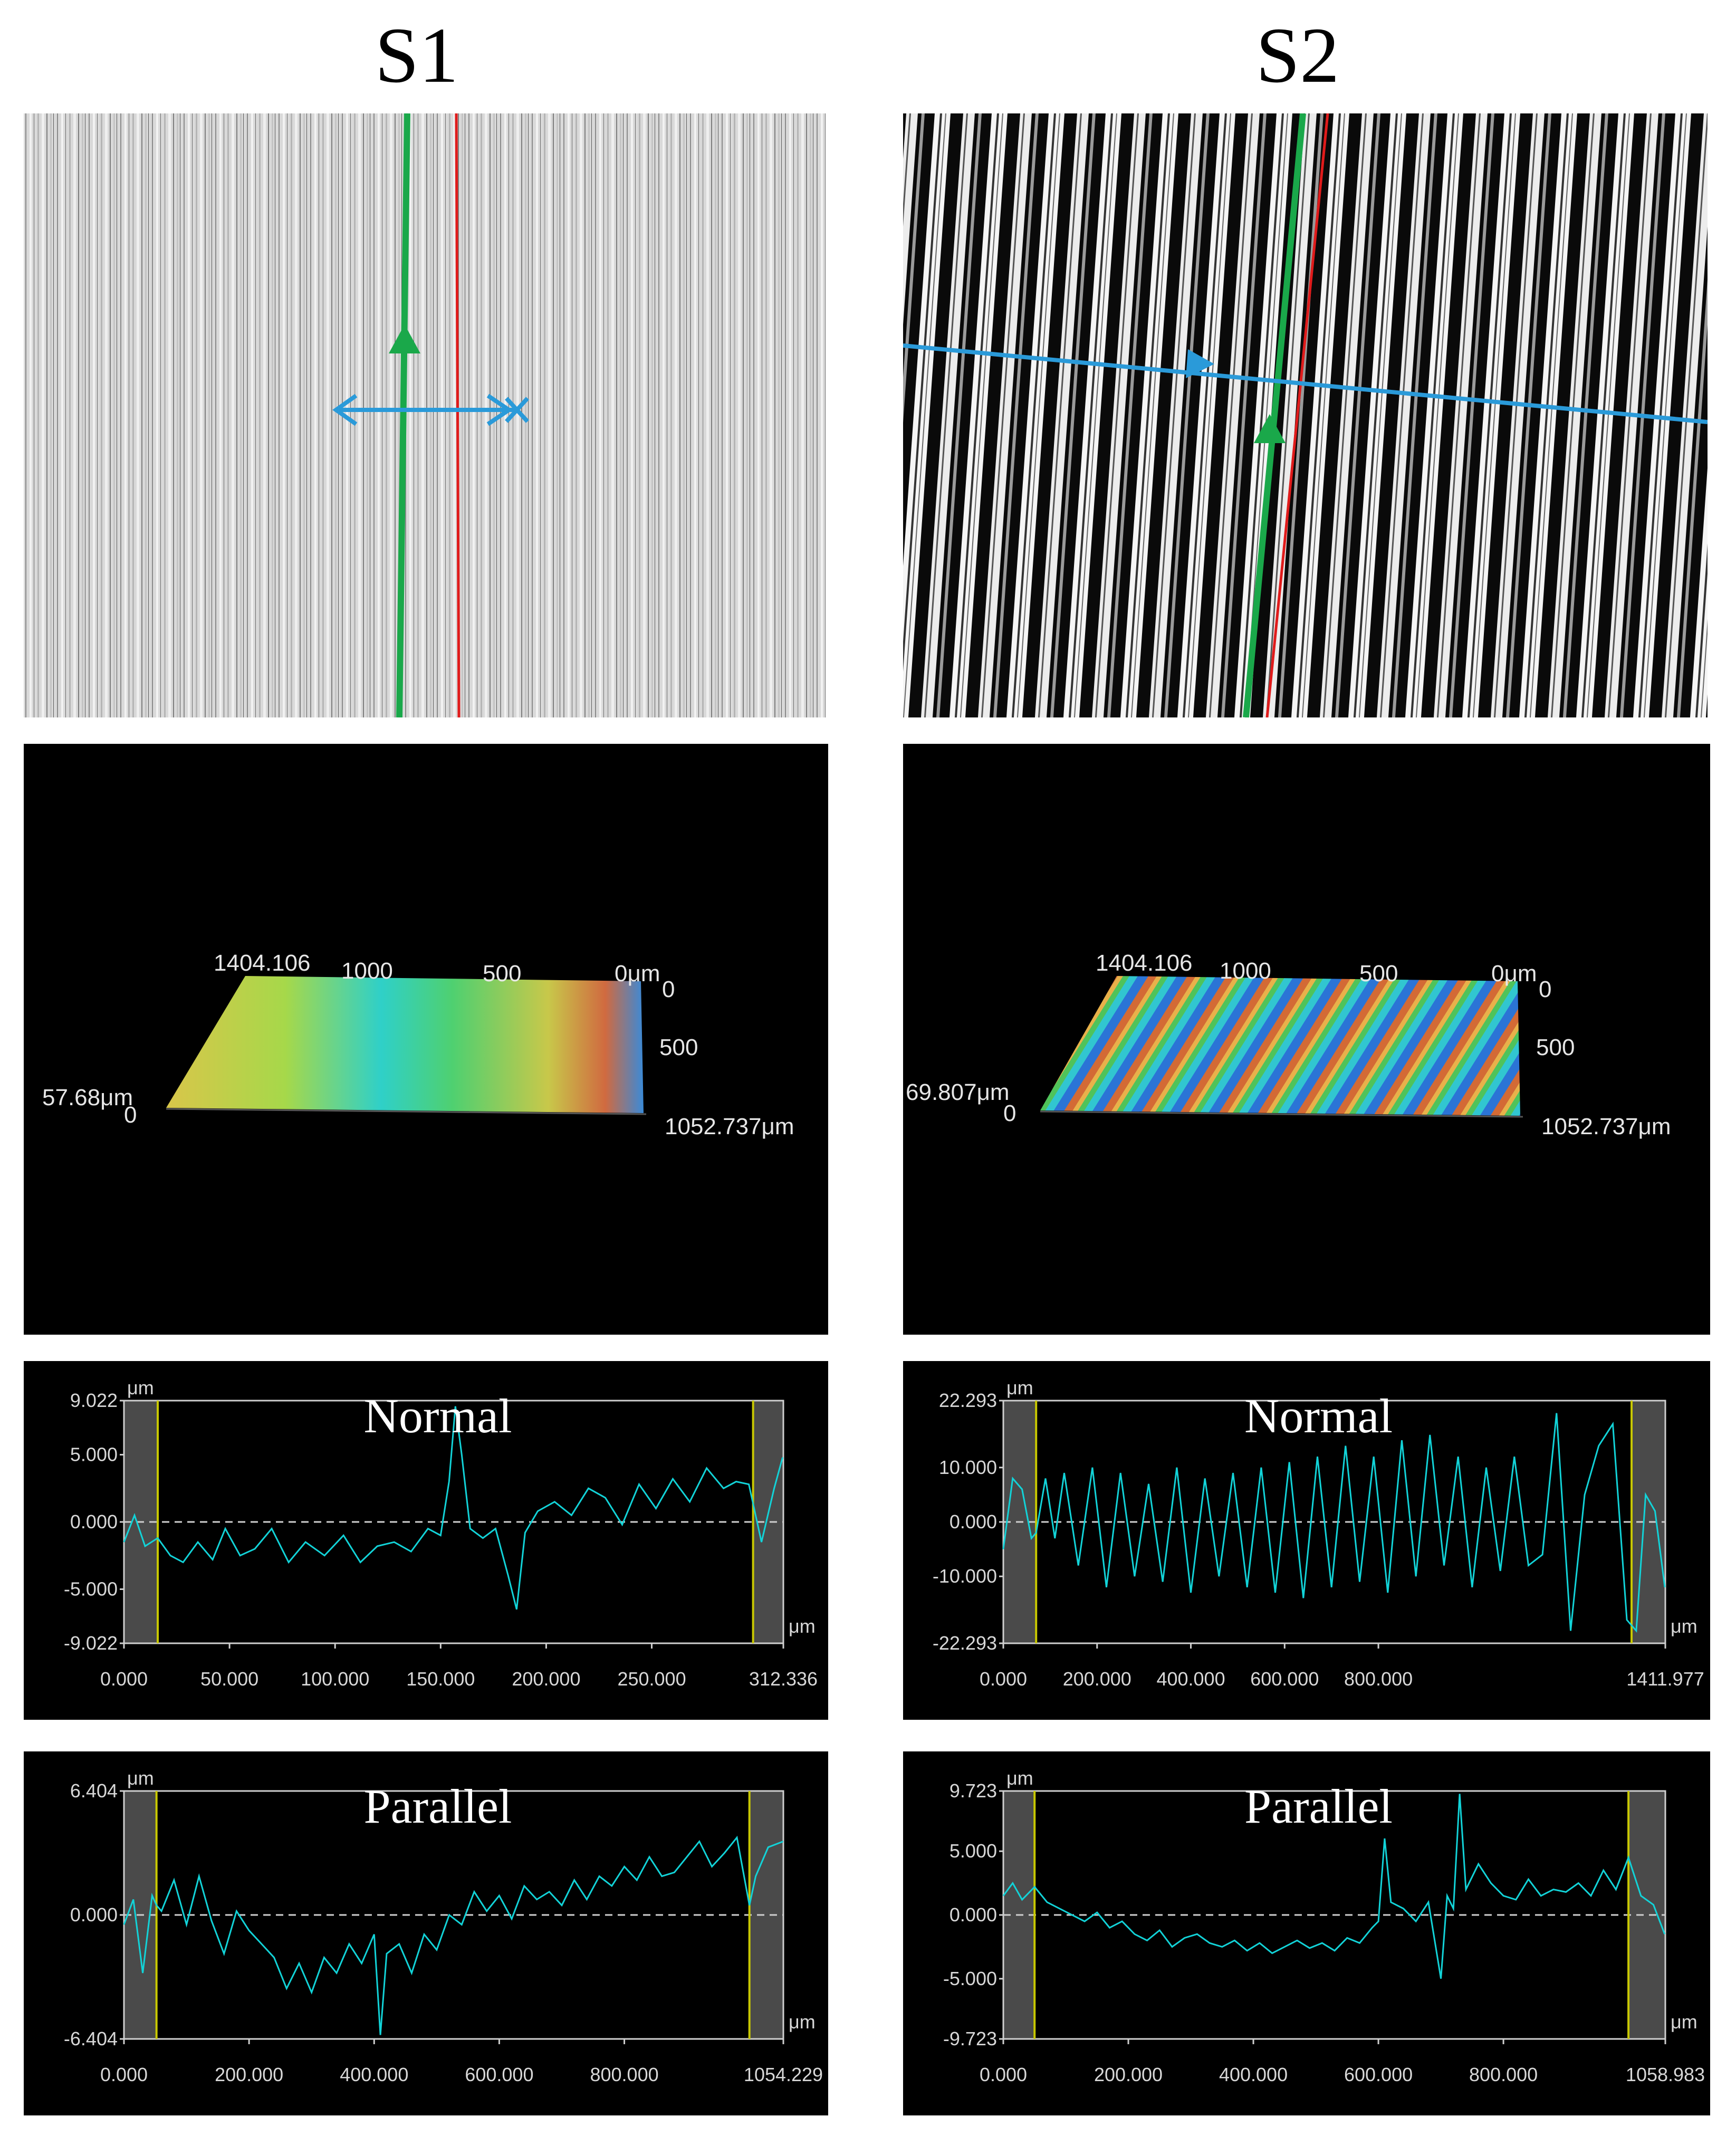 The height and width of the screenshot is (2136, 1736). Describe the element at coordinates (783, 2074) in the screenshot. I see `chart1-x-tick-5: 1054.229` at that location.